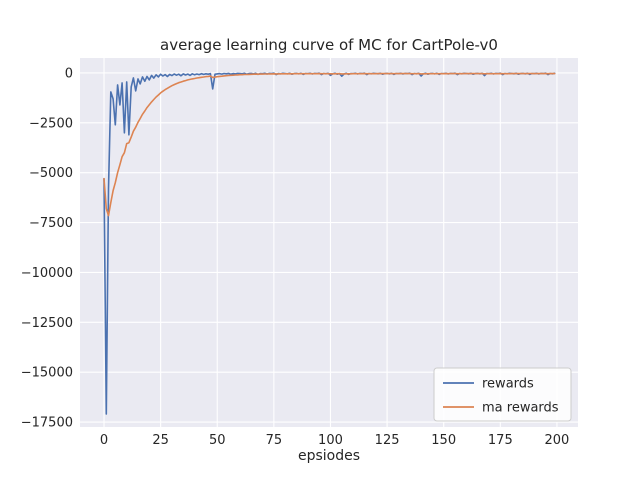 The image size is (640, 480). What do you see at coordinates (160, 440) in the screenshot?
I see `x-tick-label: 25` at bounding box center [160, 440].